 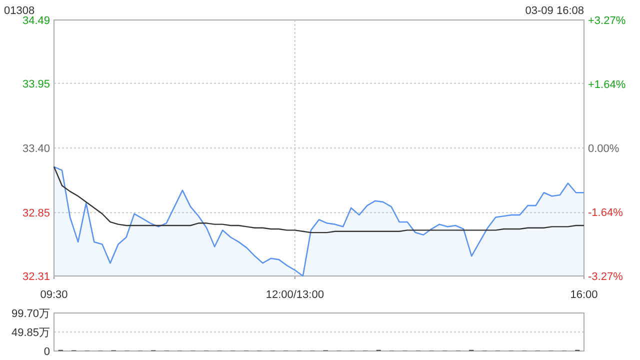 What do you see at coordinates (584, 295) in the screenshot?
I see `x-tick-label: 16:00` at bounding box center [584, 295].